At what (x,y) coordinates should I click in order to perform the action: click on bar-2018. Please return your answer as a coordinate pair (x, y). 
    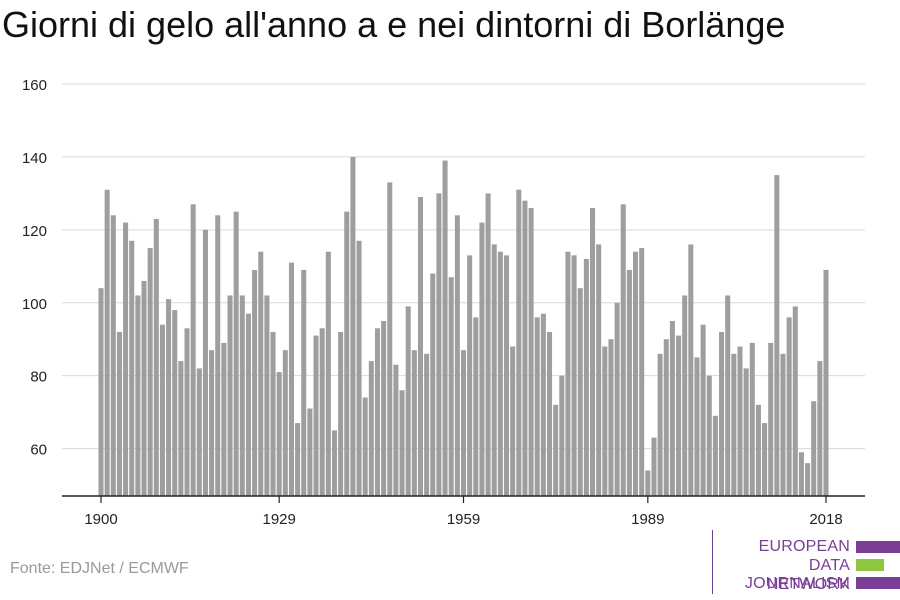
    Looking at the image, I should click on (826, 382).